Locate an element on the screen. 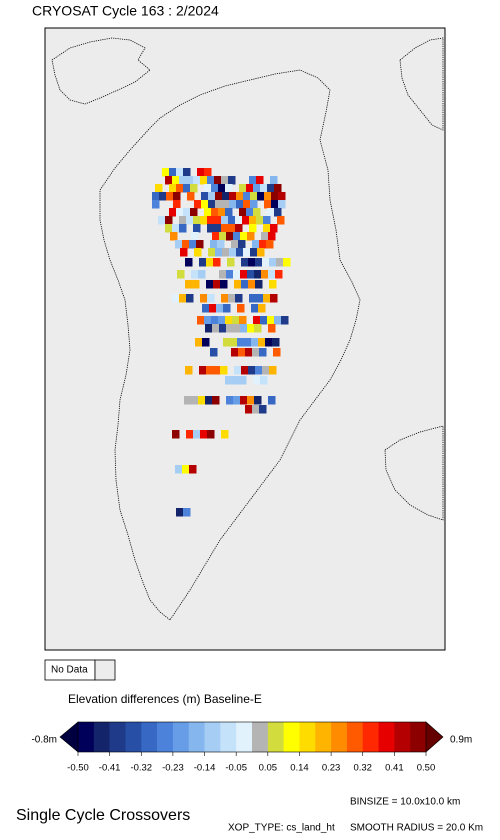 The width and height of the screenshot is (500, 840). crossover-cells is located at coordinates (221, 342).